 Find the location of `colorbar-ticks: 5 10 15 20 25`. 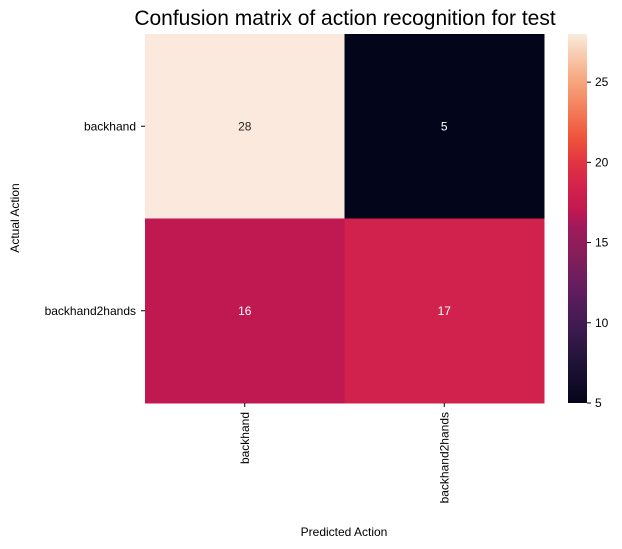

colorbar-ticks: 5 10 15 20 25 is located at coordinates (598, 242).